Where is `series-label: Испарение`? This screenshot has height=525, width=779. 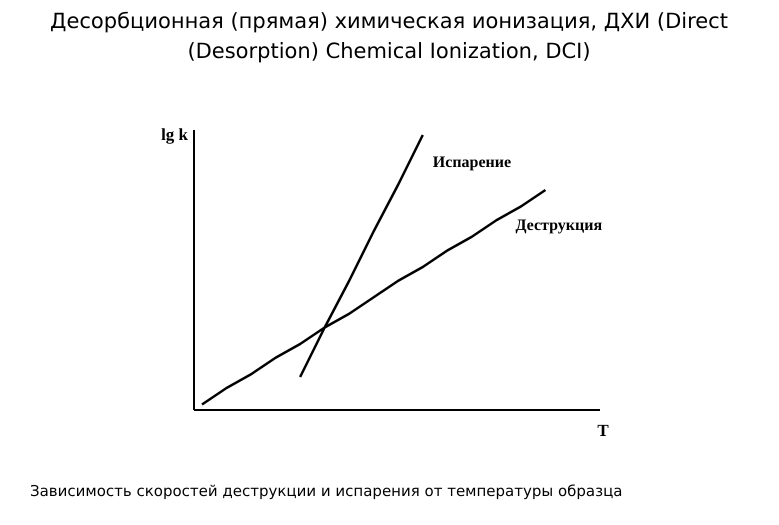 series-label: Испарение is located at coordinates (472, 162).